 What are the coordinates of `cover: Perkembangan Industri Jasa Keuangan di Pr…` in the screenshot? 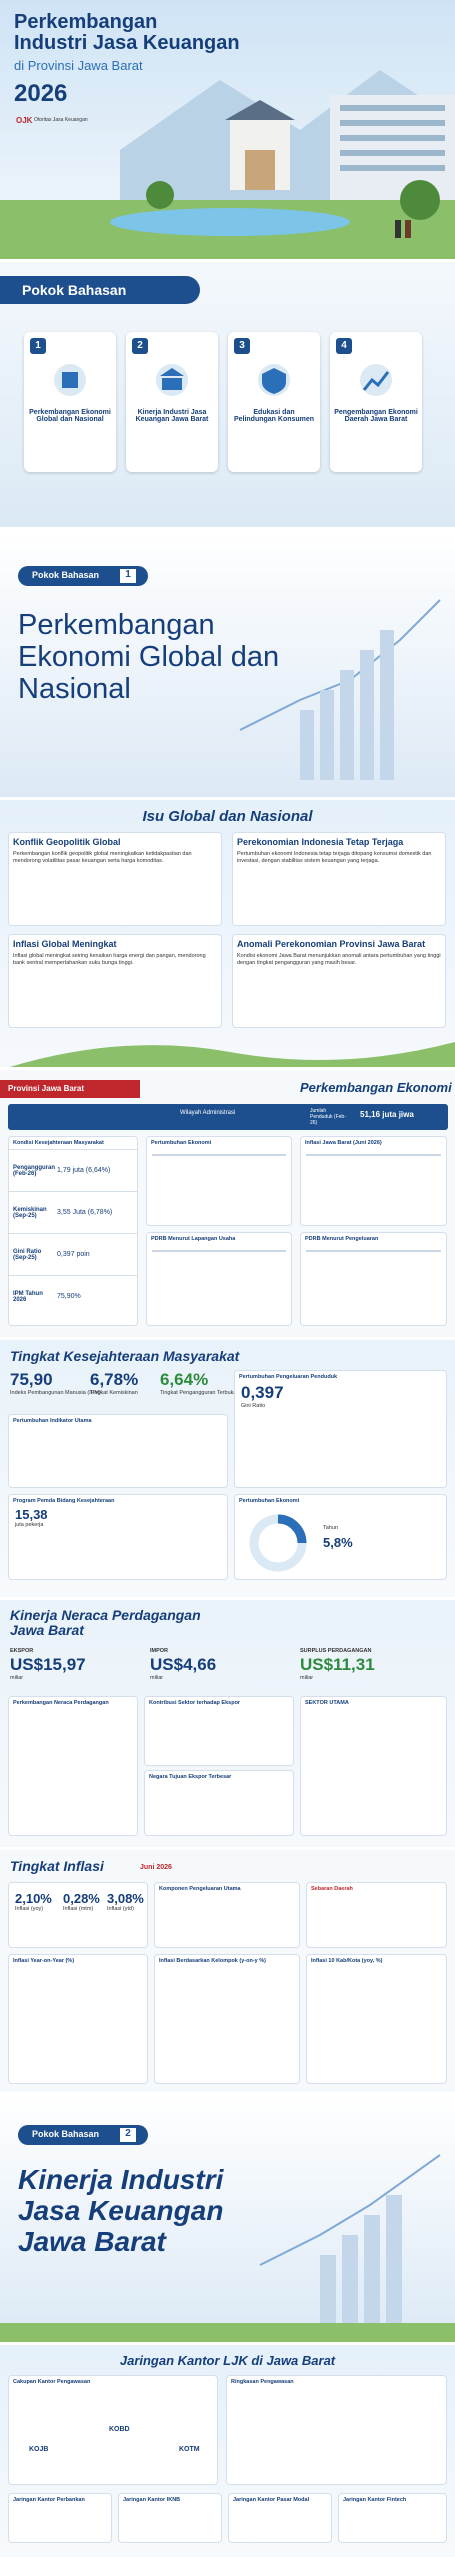 It's located at (227, 131).